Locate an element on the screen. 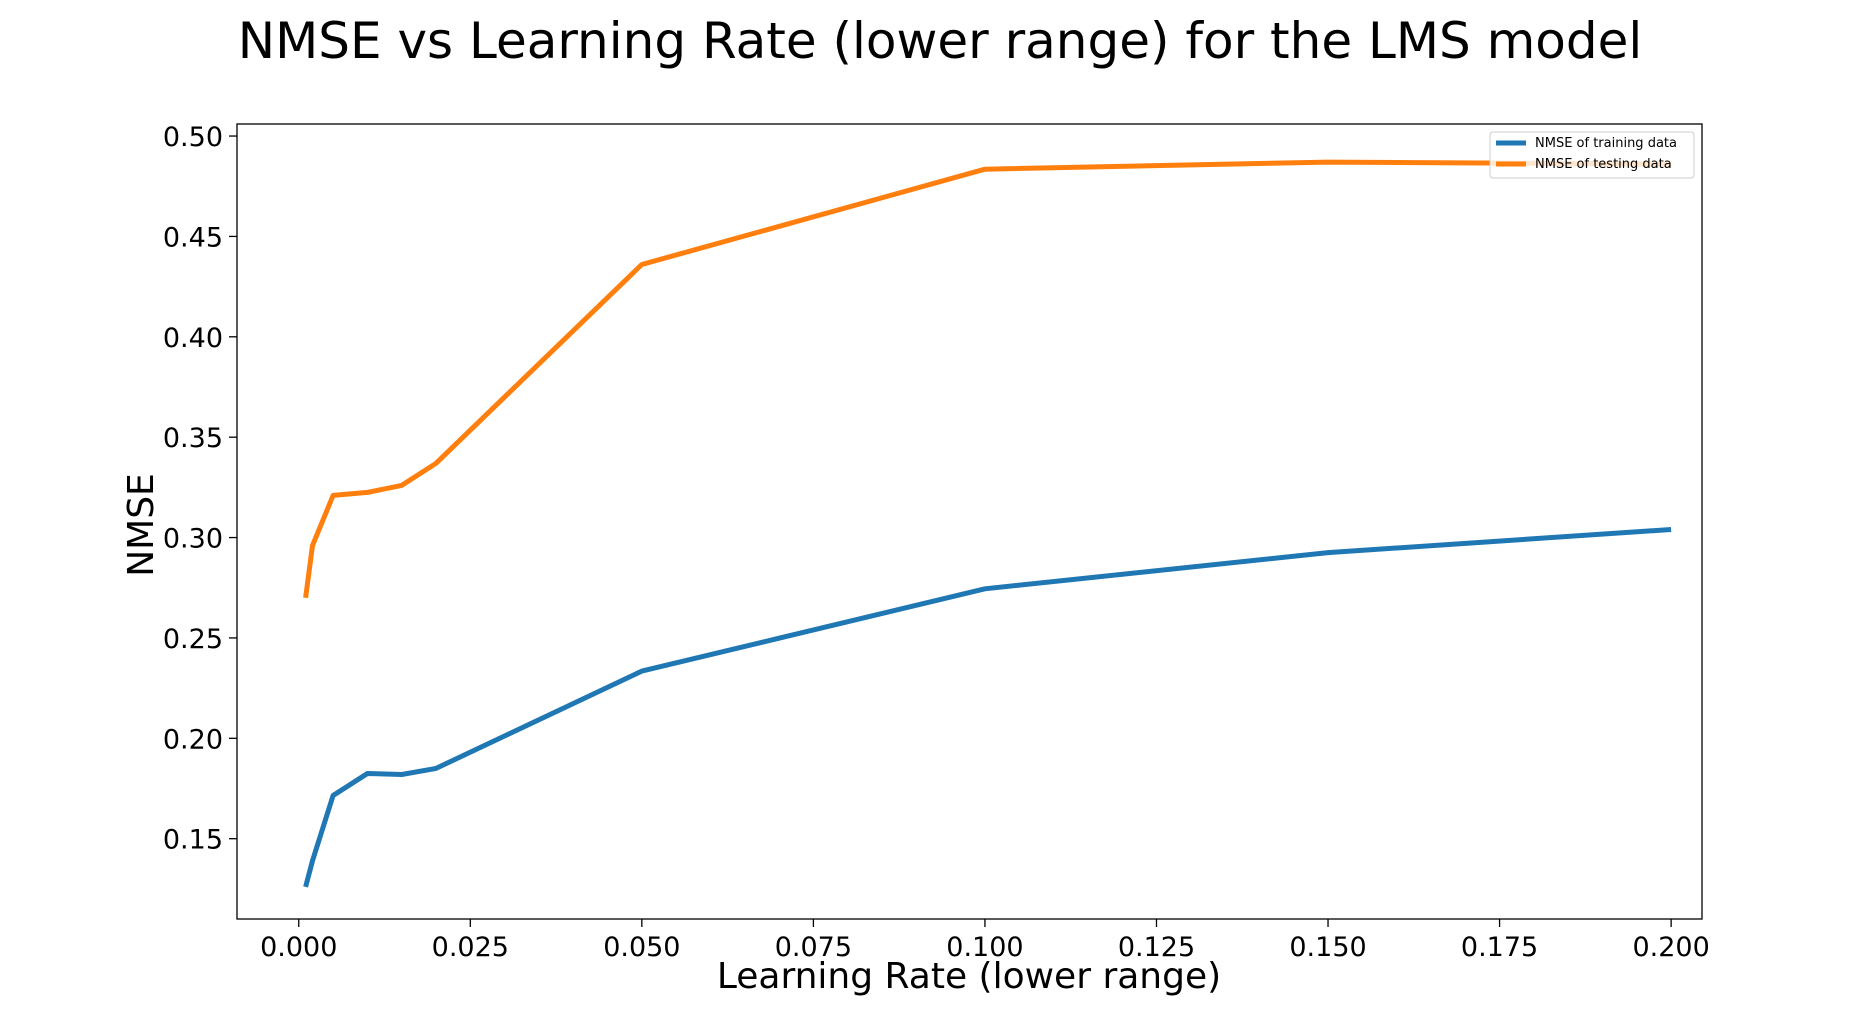 The image size is (1873, 1022). y-tick-label: 0.20 is located at coordinates (193, 739).